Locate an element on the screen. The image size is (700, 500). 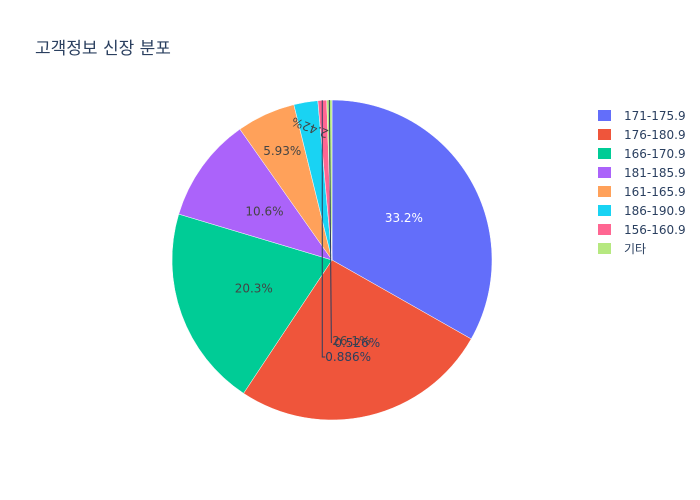
slice-label-156-160.9: 0.886% is located at coordinates (348, 357).